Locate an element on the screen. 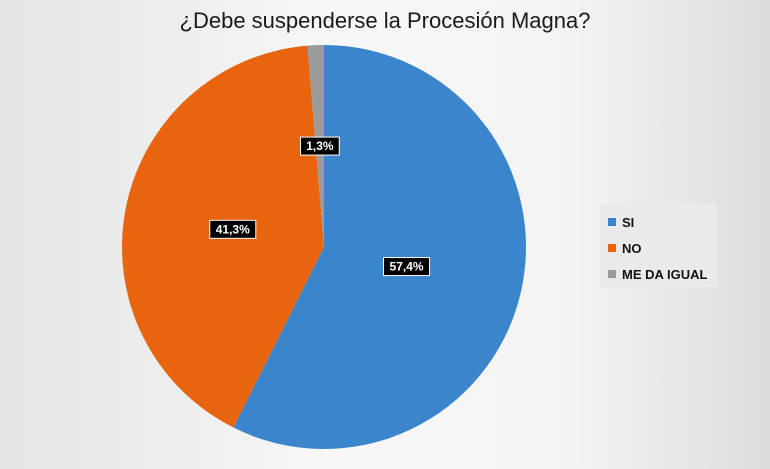 This screenshot has height=469, width=770. data-label-text-no: 41,3% is located at coordinates (233, 229).